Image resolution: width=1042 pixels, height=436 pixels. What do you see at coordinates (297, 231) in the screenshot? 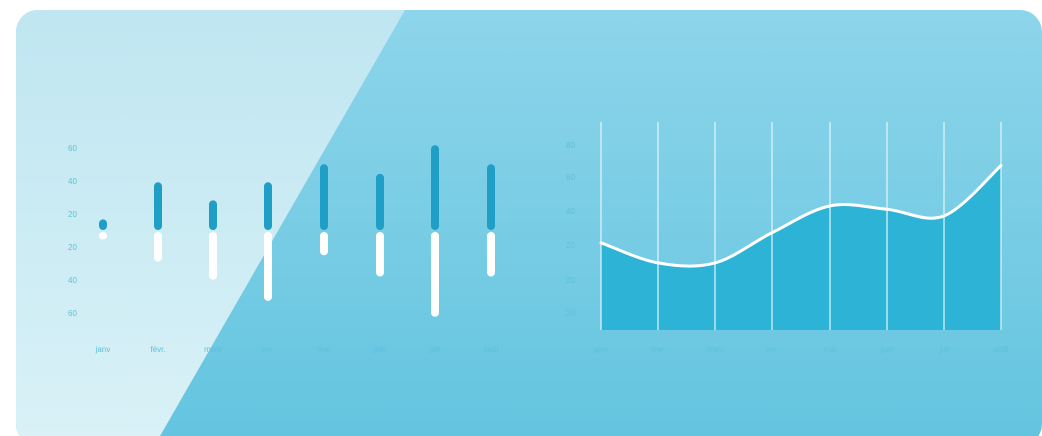
I see `bar-chart-bars` at bounding box center [297, 231].